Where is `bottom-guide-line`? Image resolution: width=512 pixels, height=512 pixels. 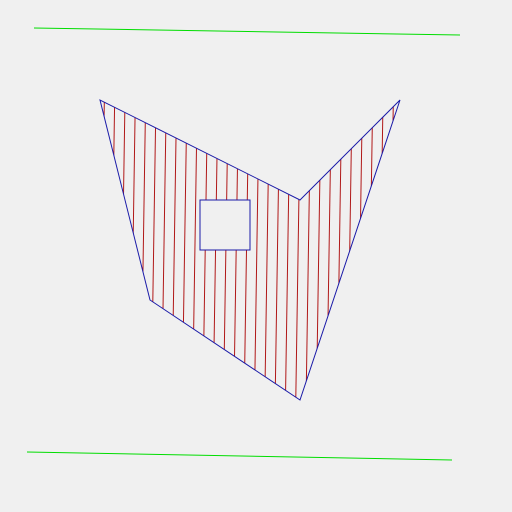
bottom-guide-line is located at coordinates (239, 456).